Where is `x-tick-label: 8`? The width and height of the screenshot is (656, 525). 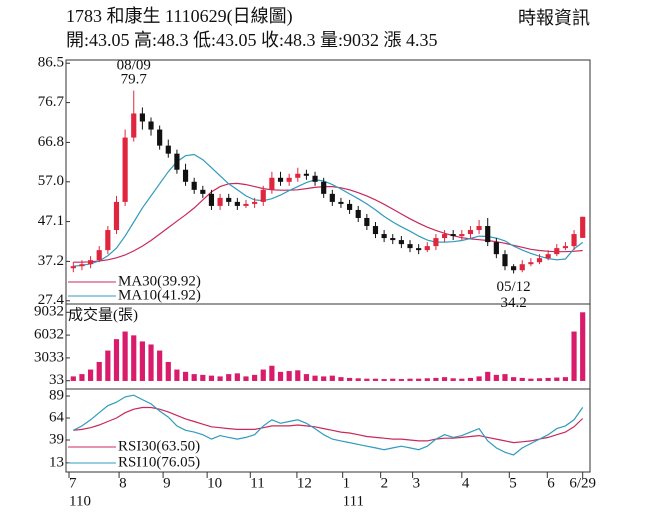
x-tick-label: 8 is located at coordinates (123, 483).